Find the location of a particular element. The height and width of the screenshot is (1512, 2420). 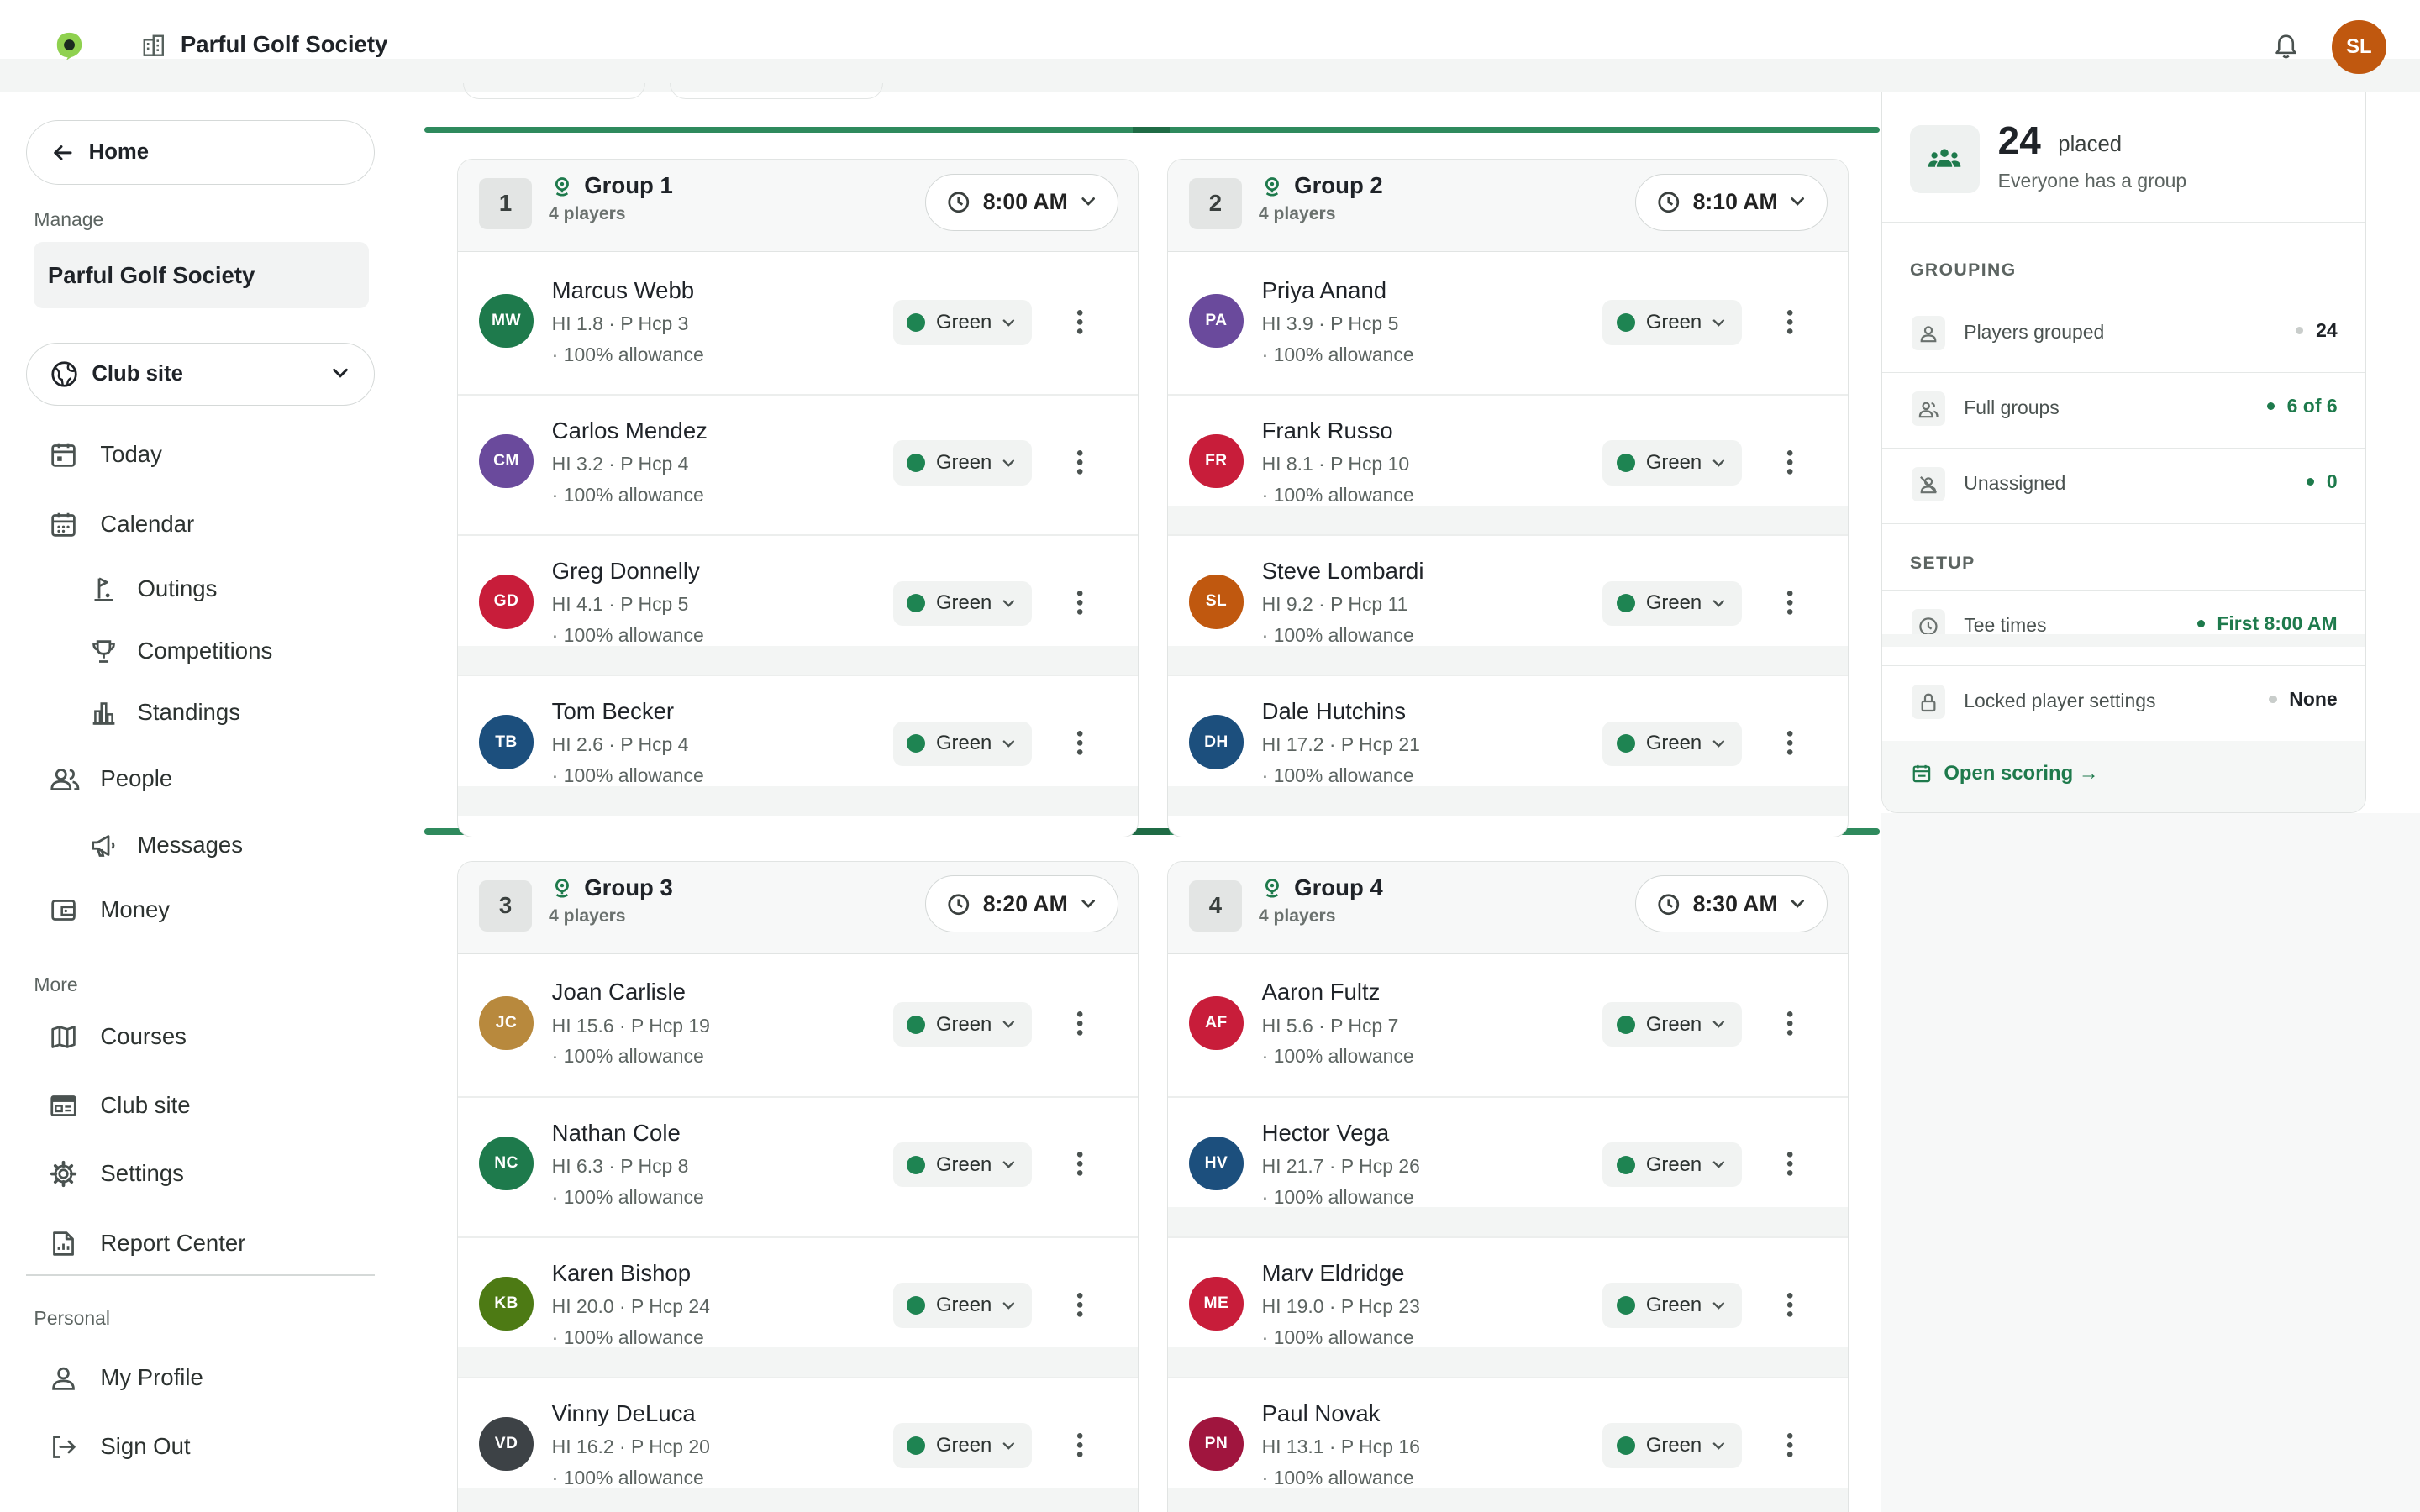

nav-settings: Settings is located at coordinates (204, 1175).